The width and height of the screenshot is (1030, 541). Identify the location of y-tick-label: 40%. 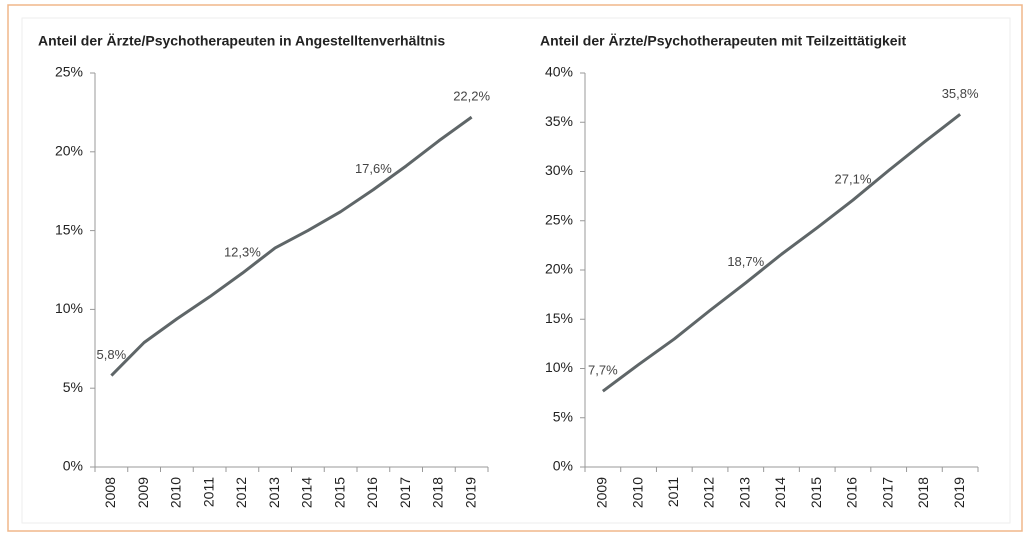
(559, 72).